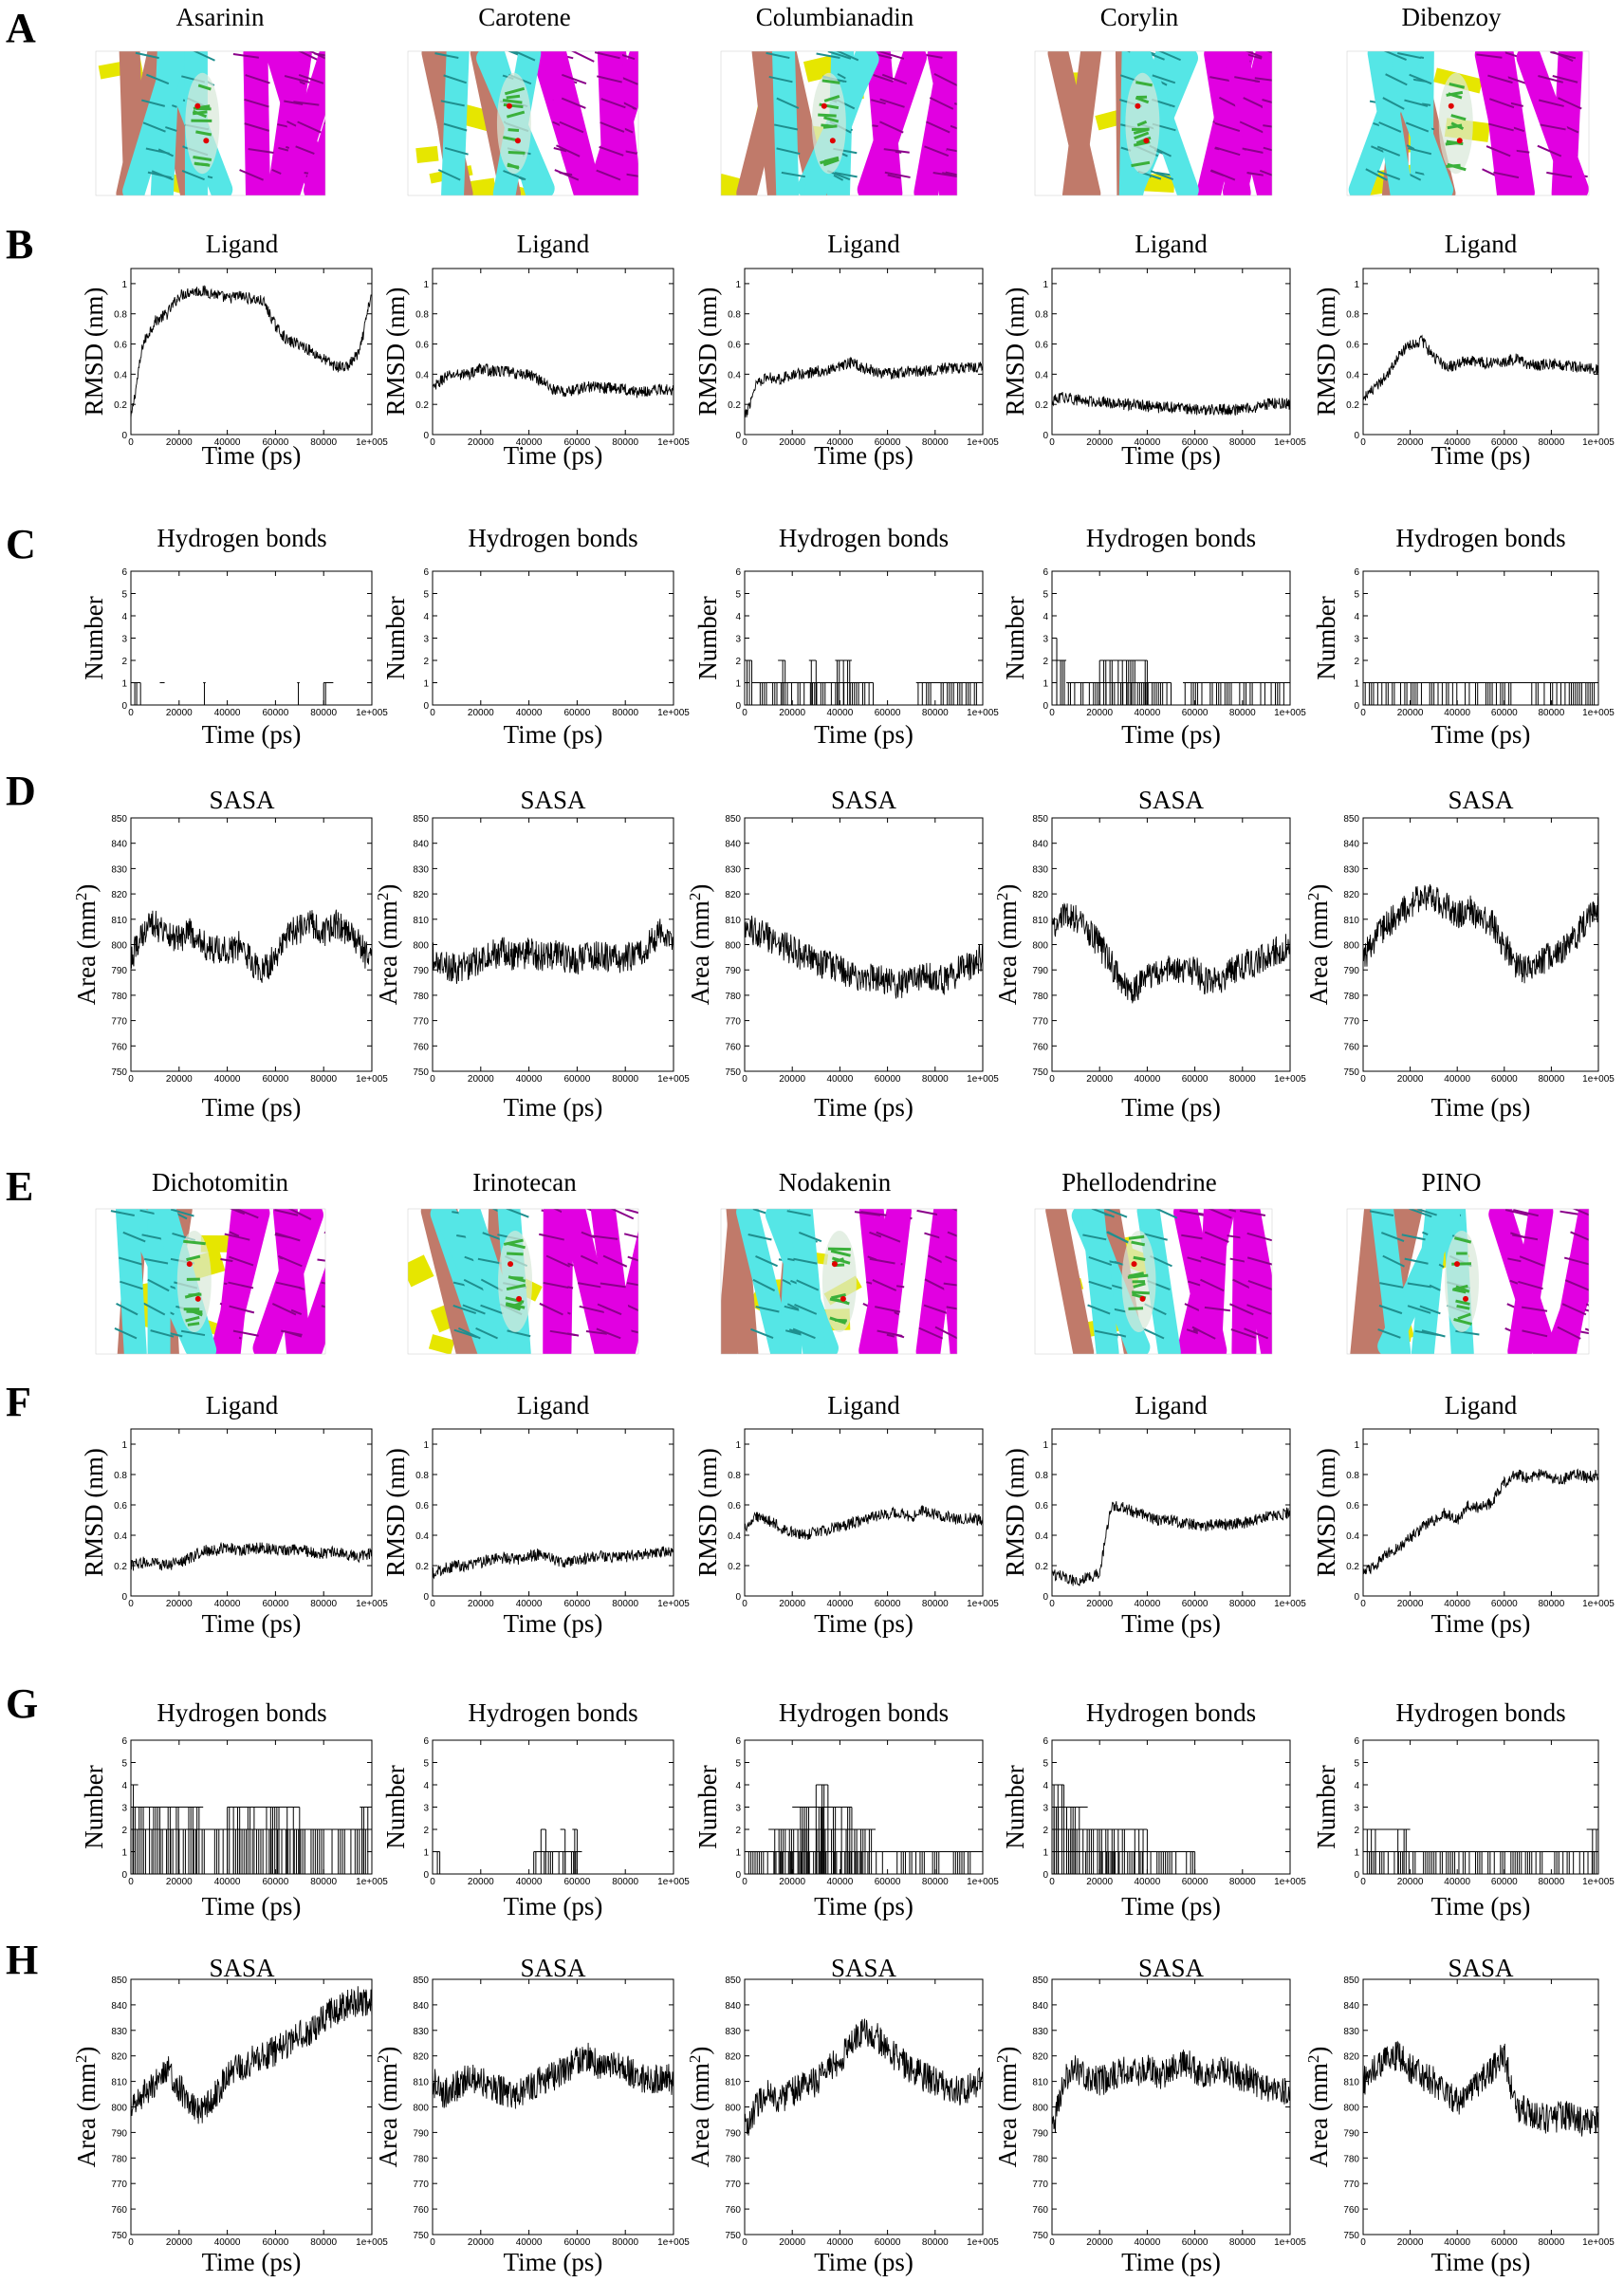  I want to click on y-tick-label: 0.6, so click(1352, 1506).